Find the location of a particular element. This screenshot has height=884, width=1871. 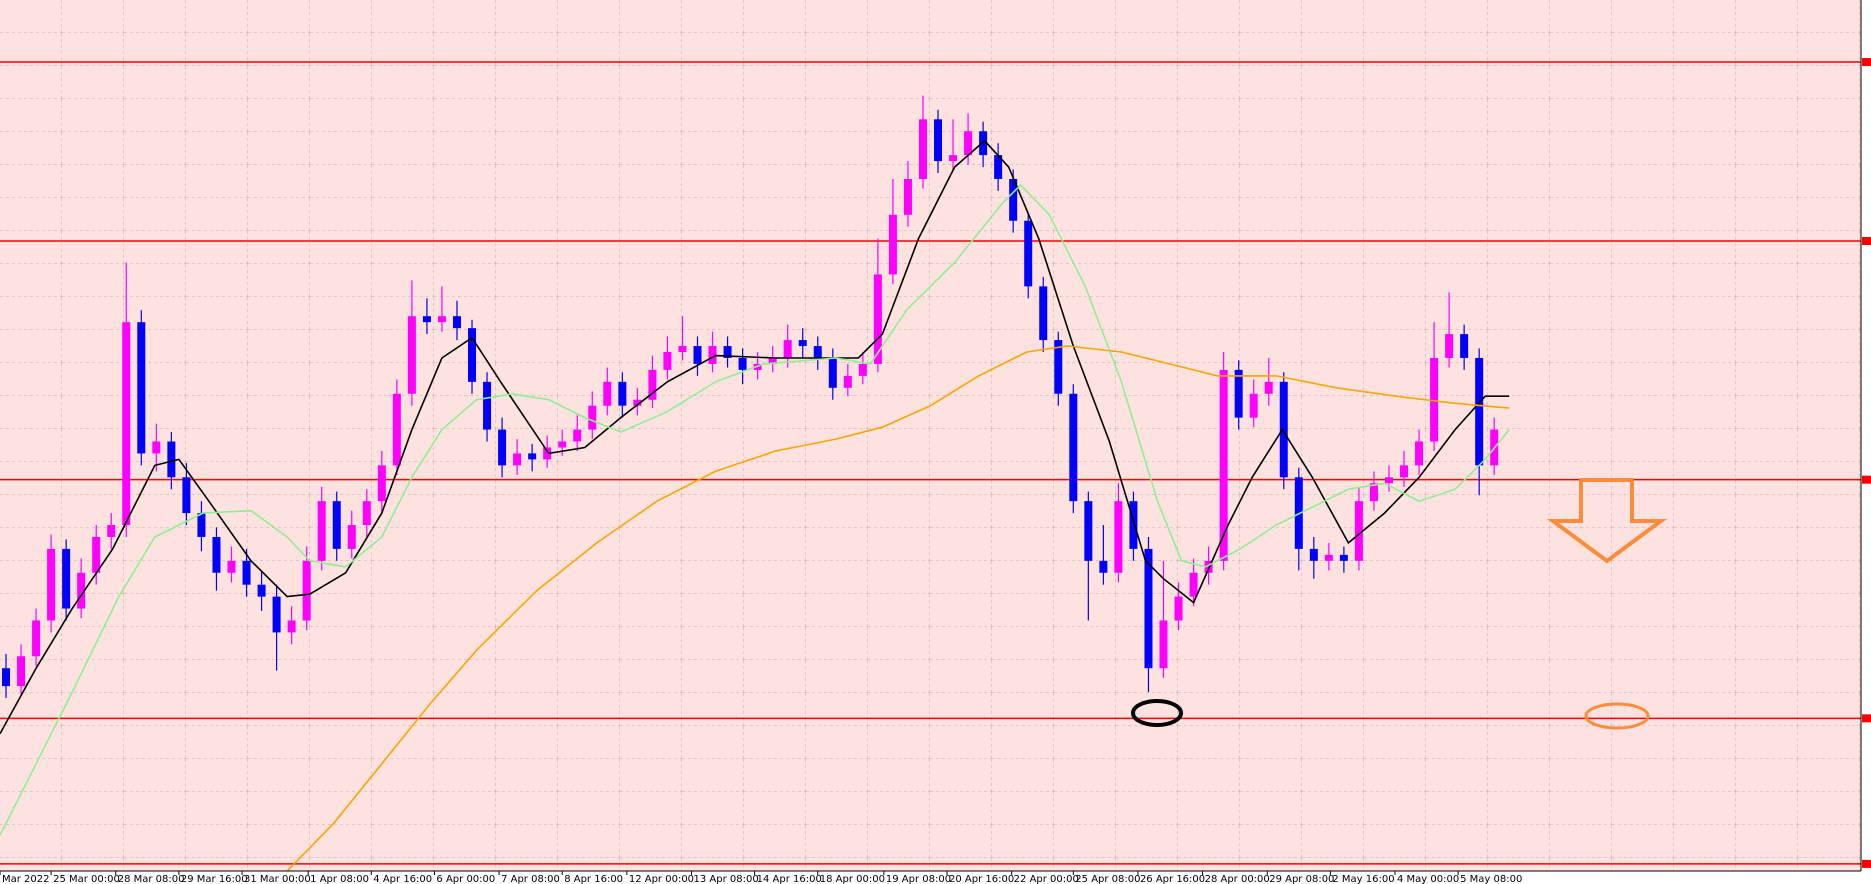

x-tick-label: 13 Apr 08:00 is located at coordinates (725, 879).